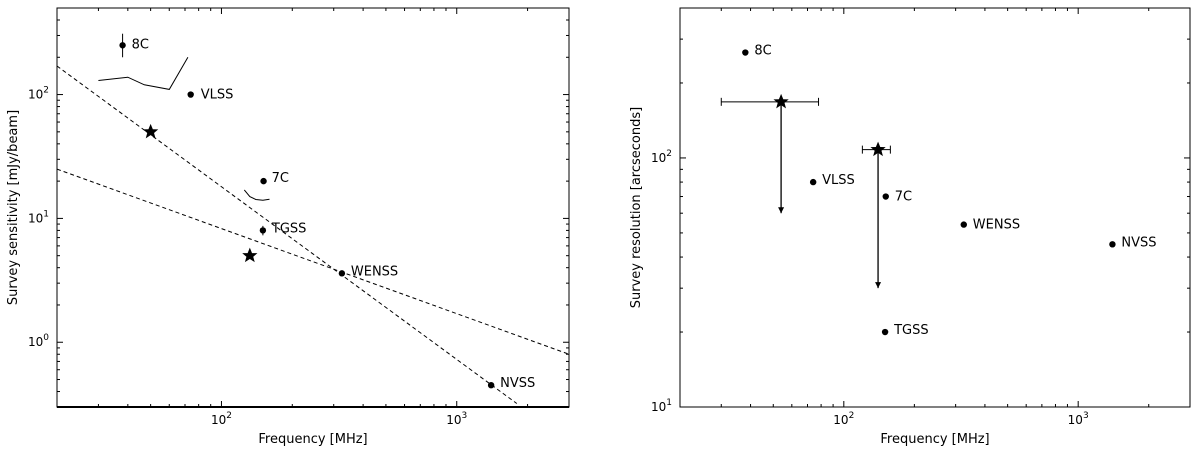 This screenshot has height=455, width=1200. Describe the element at coordinates (46, 338) in the screenshot. I see `y-tick-label-exponent: 0` at that location.